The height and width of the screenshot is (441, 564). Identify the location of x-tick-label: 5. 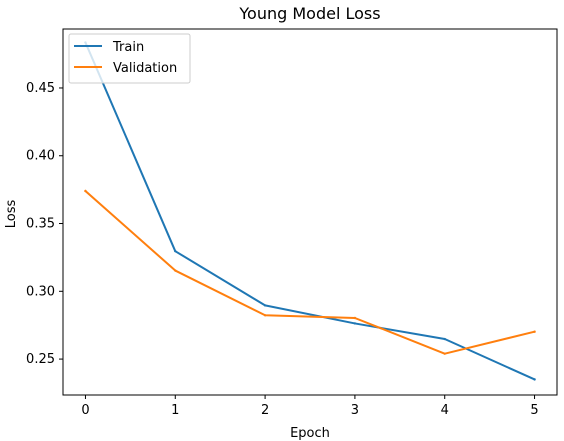
(534, 410).